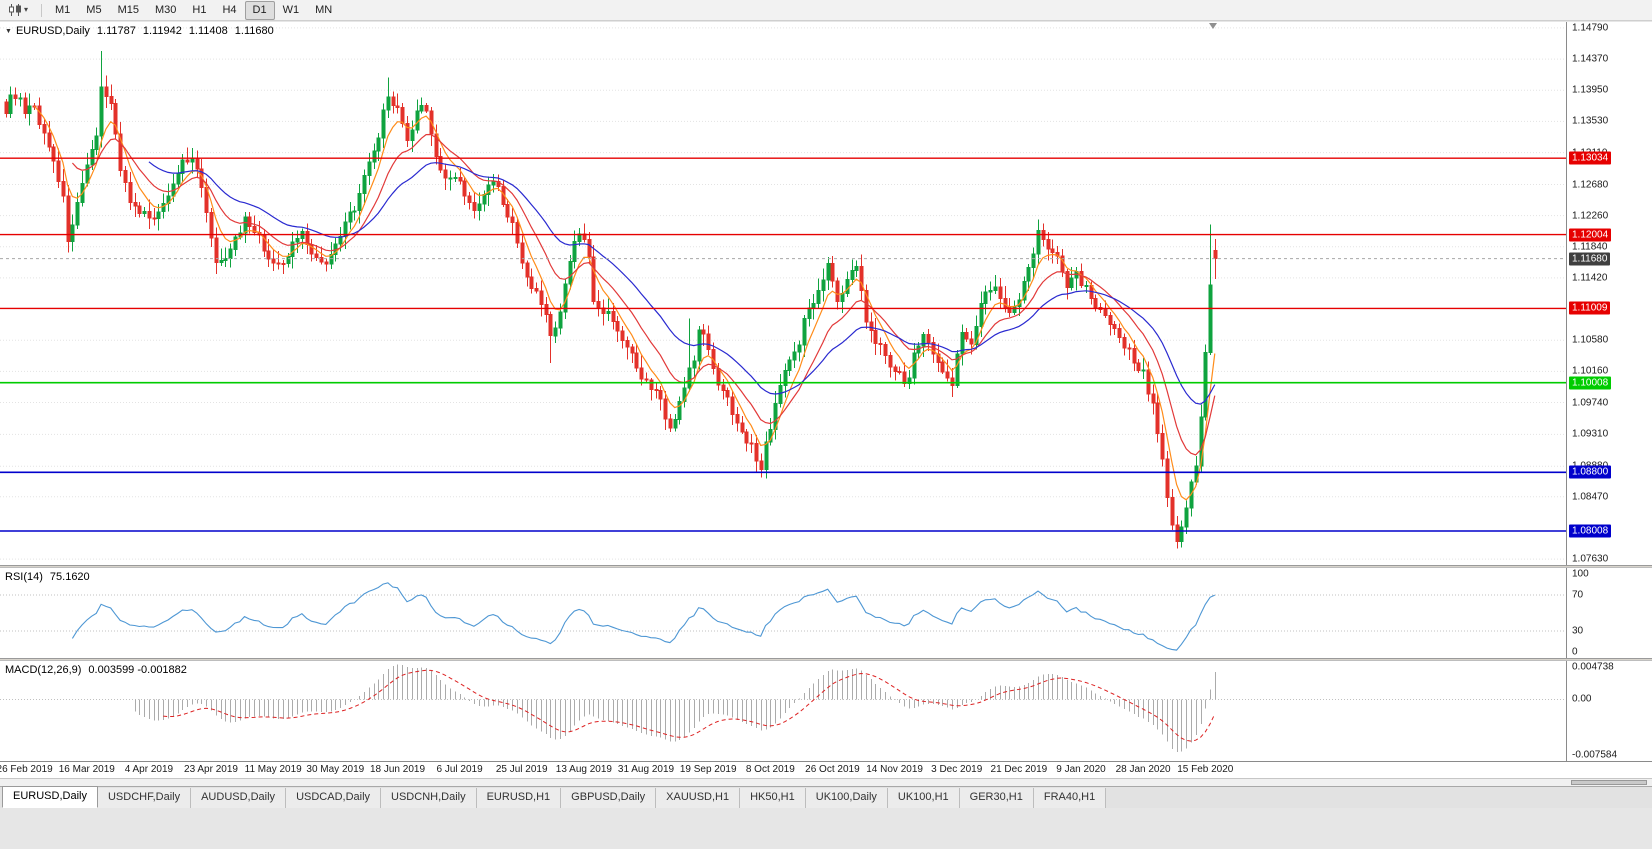 The width and height of the screenshot is (1652, 849). What do you see at coordinates (698, 798) in the screenshot?
I see `chart-tab-xauusd-h1: XAUUSD,H1` at bounding box center [698, 798].